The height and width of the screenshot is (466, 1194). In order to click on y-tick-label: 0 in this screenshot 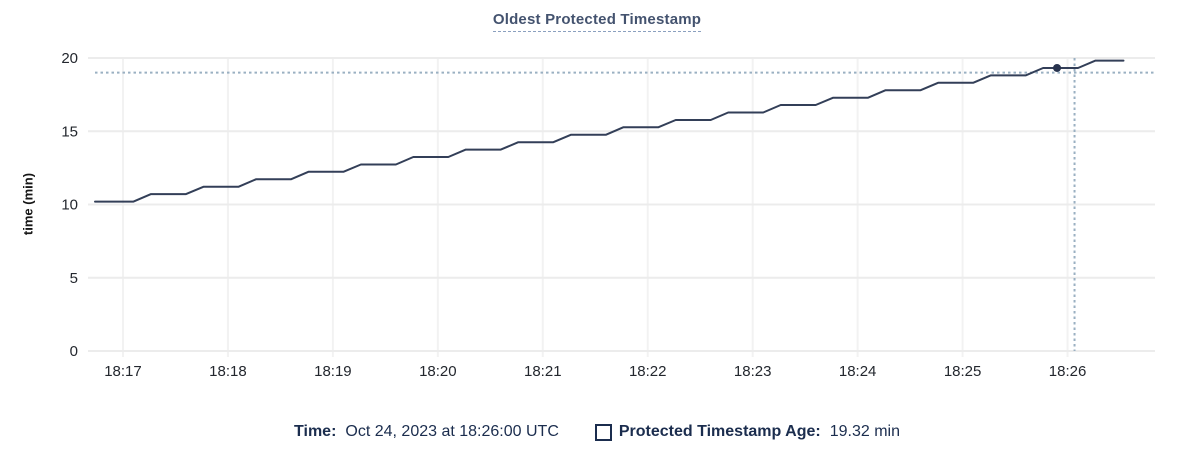, I will do `click(74, 351)`.